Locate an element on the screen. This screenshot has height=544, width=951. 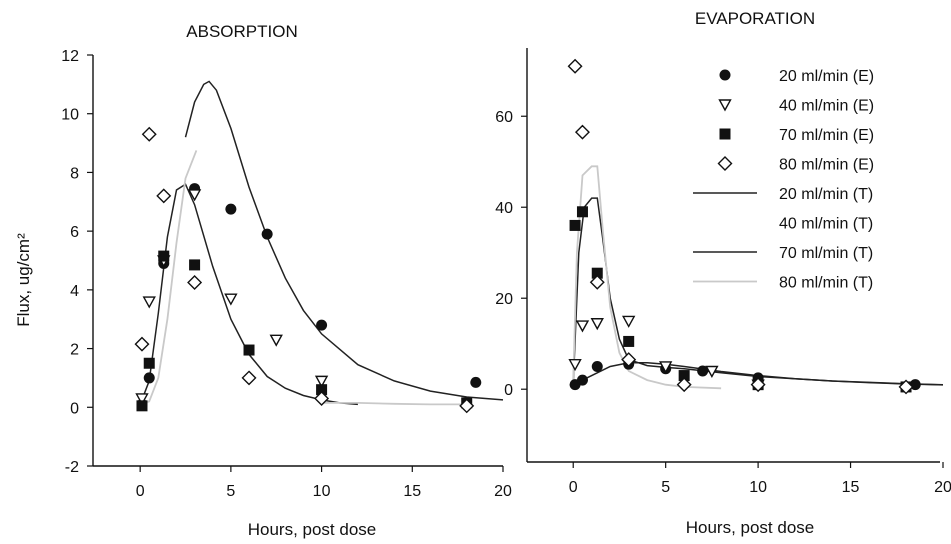
curve-40-ml-min-t is located at coordinates (394, 403).